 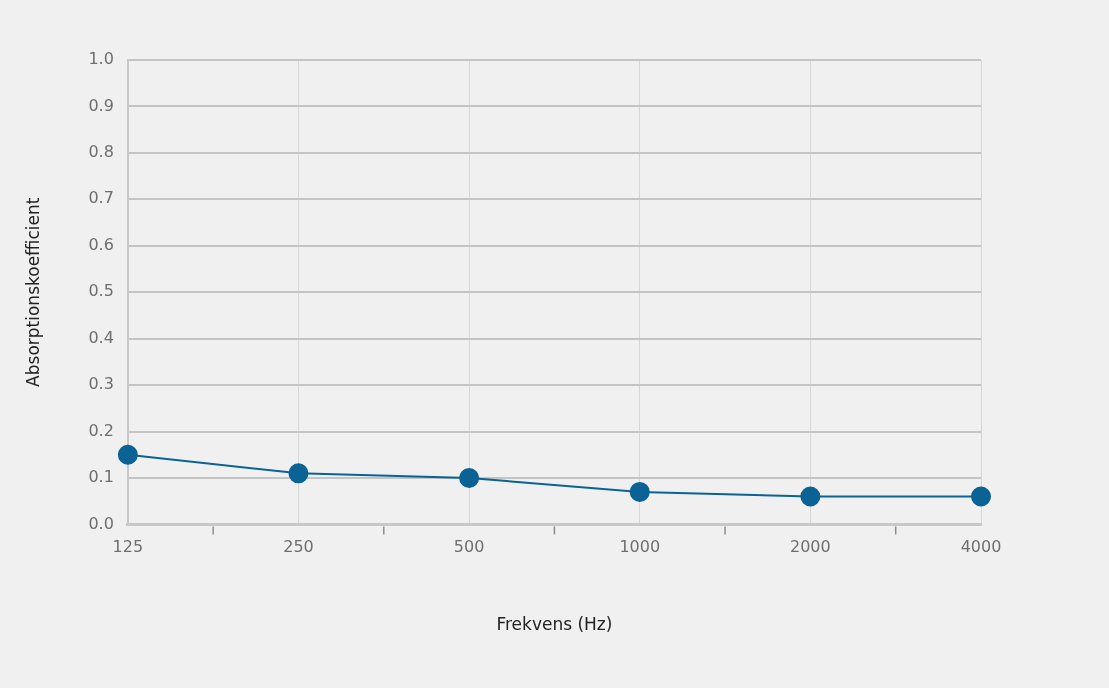 I want to click on y-tick-label: 0.5, so click(x=101, y=291).